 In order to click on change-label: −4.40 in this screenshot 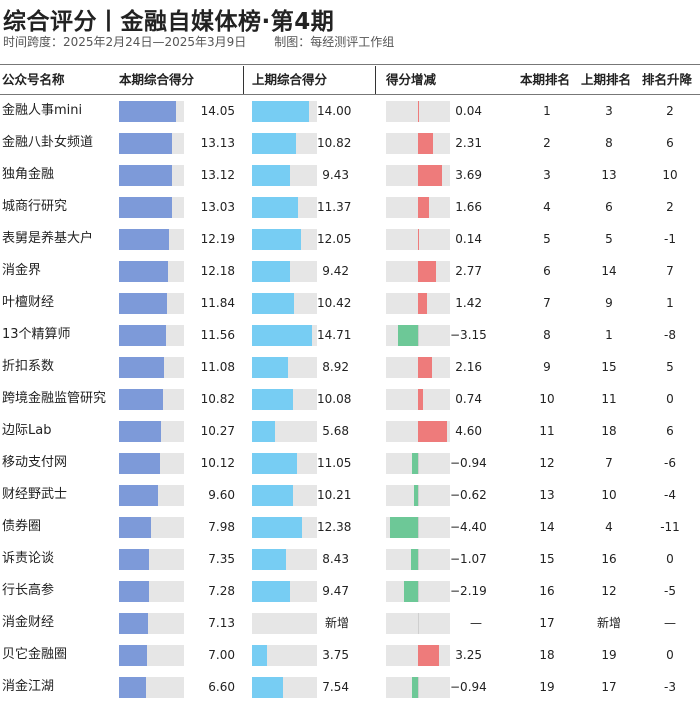, I will do `click(468, 527)`.